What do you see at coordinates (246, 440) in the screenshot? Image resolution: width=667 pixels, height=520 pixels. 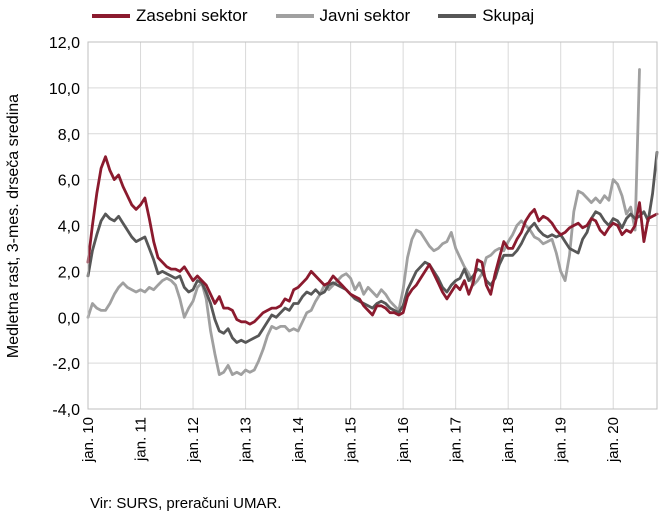 I see `x-tick-label: jan. 13` at bounding box center [246, 440].